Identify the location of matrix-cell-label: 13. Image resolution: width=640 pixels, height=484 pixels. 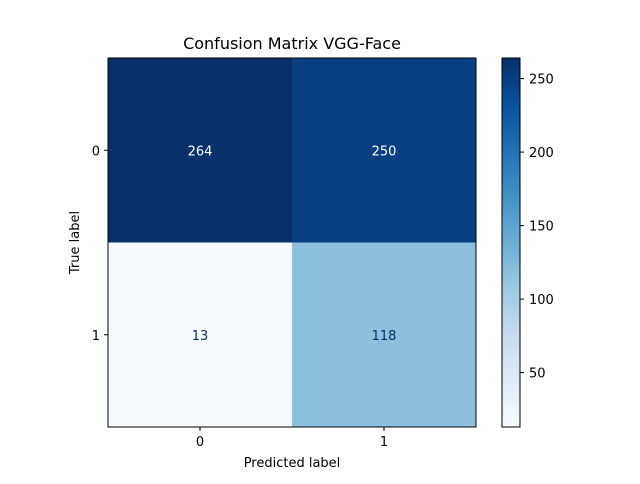
(200, 336).